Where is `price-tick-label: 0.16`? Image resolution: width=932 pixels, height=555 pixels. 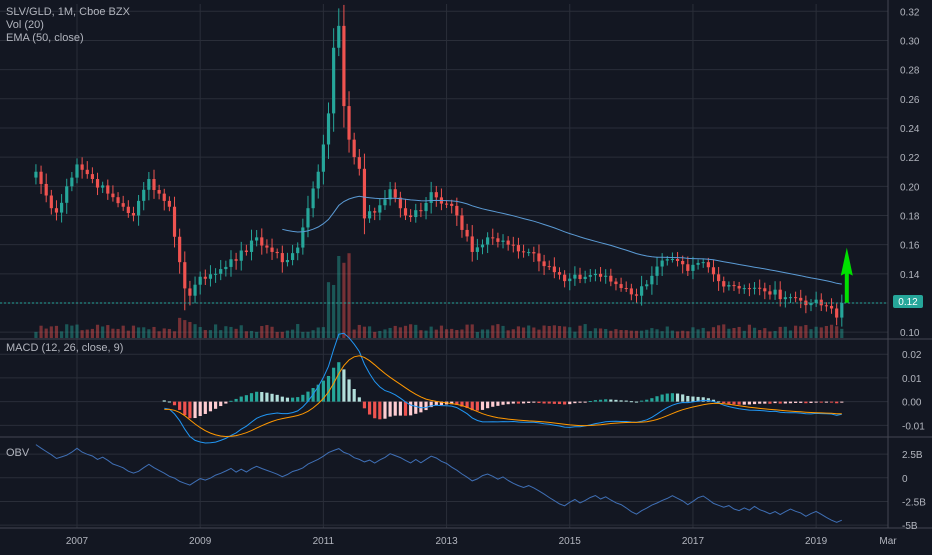
price-tick-label: 0.16 is located at coordinates (910, 246).